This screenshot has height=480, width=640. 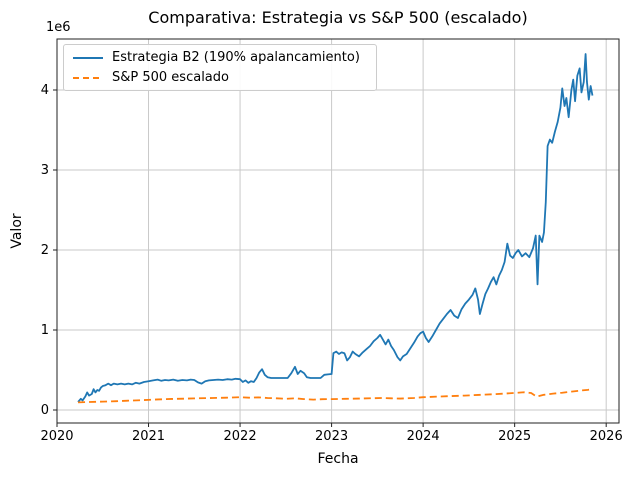 I want to click on x-tick-label: 2025, so click(x=515, y=436).